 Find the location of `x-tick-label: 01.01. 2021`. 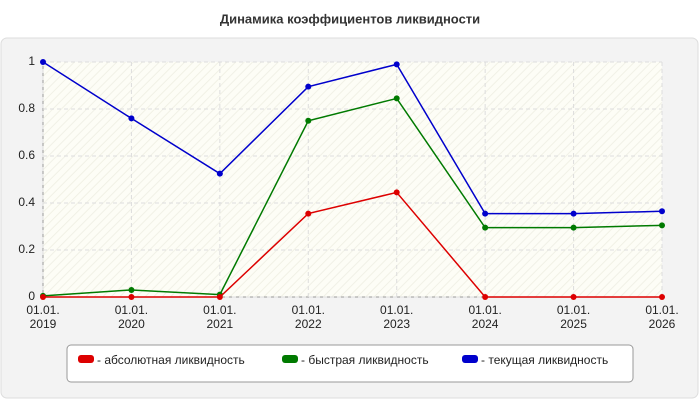

x-tick-label: 01.01. 2021 is located at coordinates (220, 317).